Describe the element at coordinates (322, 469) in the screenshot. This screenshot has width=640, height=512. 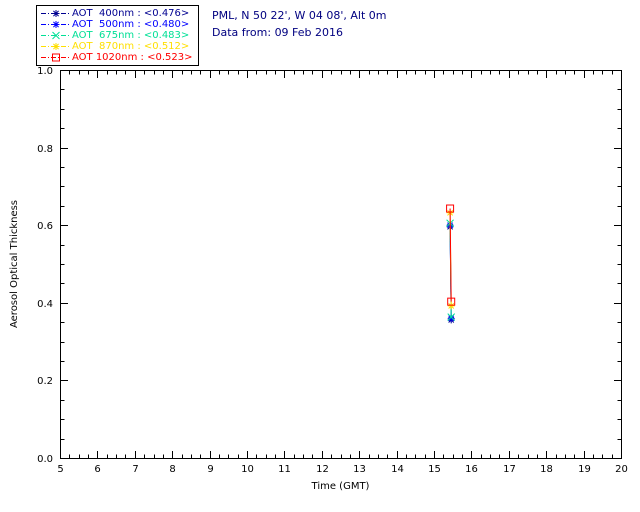
I see `x-tick-label: 12` at that location.